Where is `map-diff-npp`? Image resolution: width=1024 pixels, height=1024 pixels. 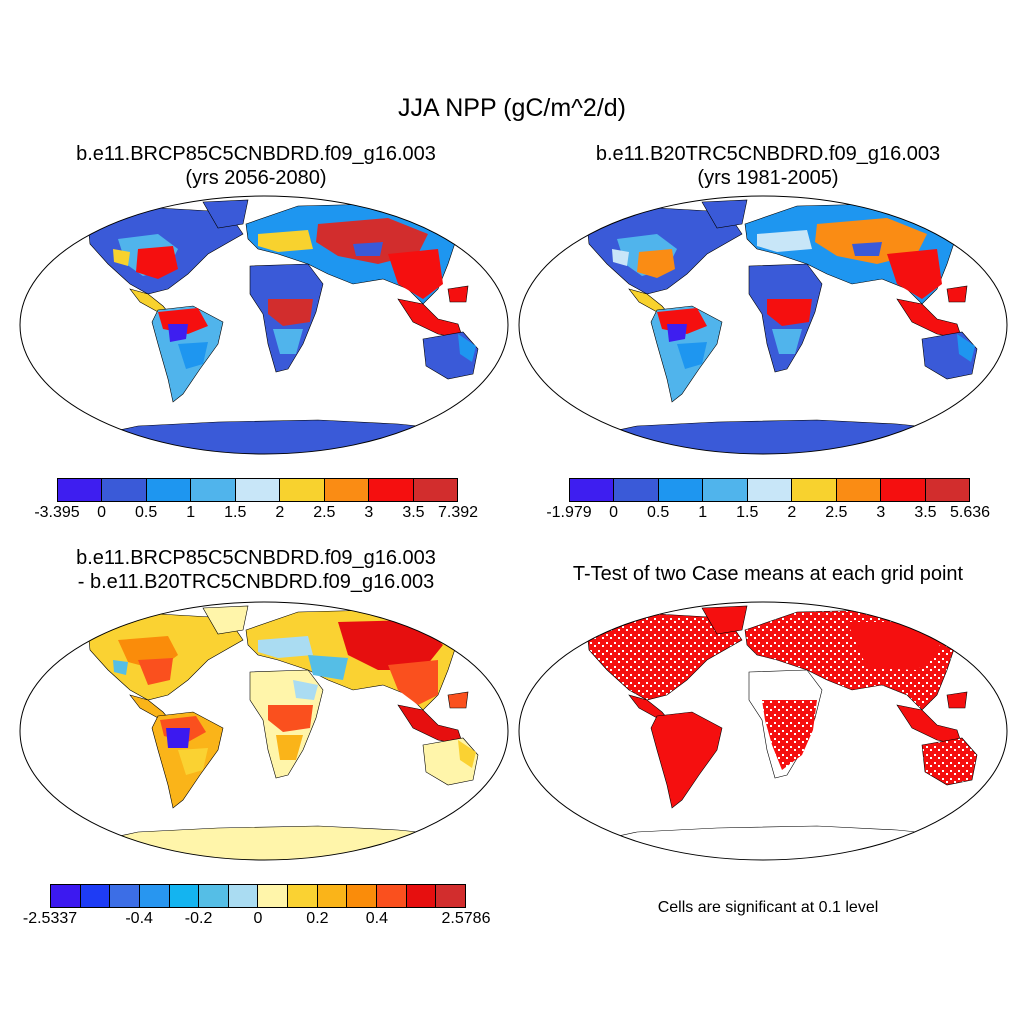 map-diff-npp is located at coordinates (264, 731).